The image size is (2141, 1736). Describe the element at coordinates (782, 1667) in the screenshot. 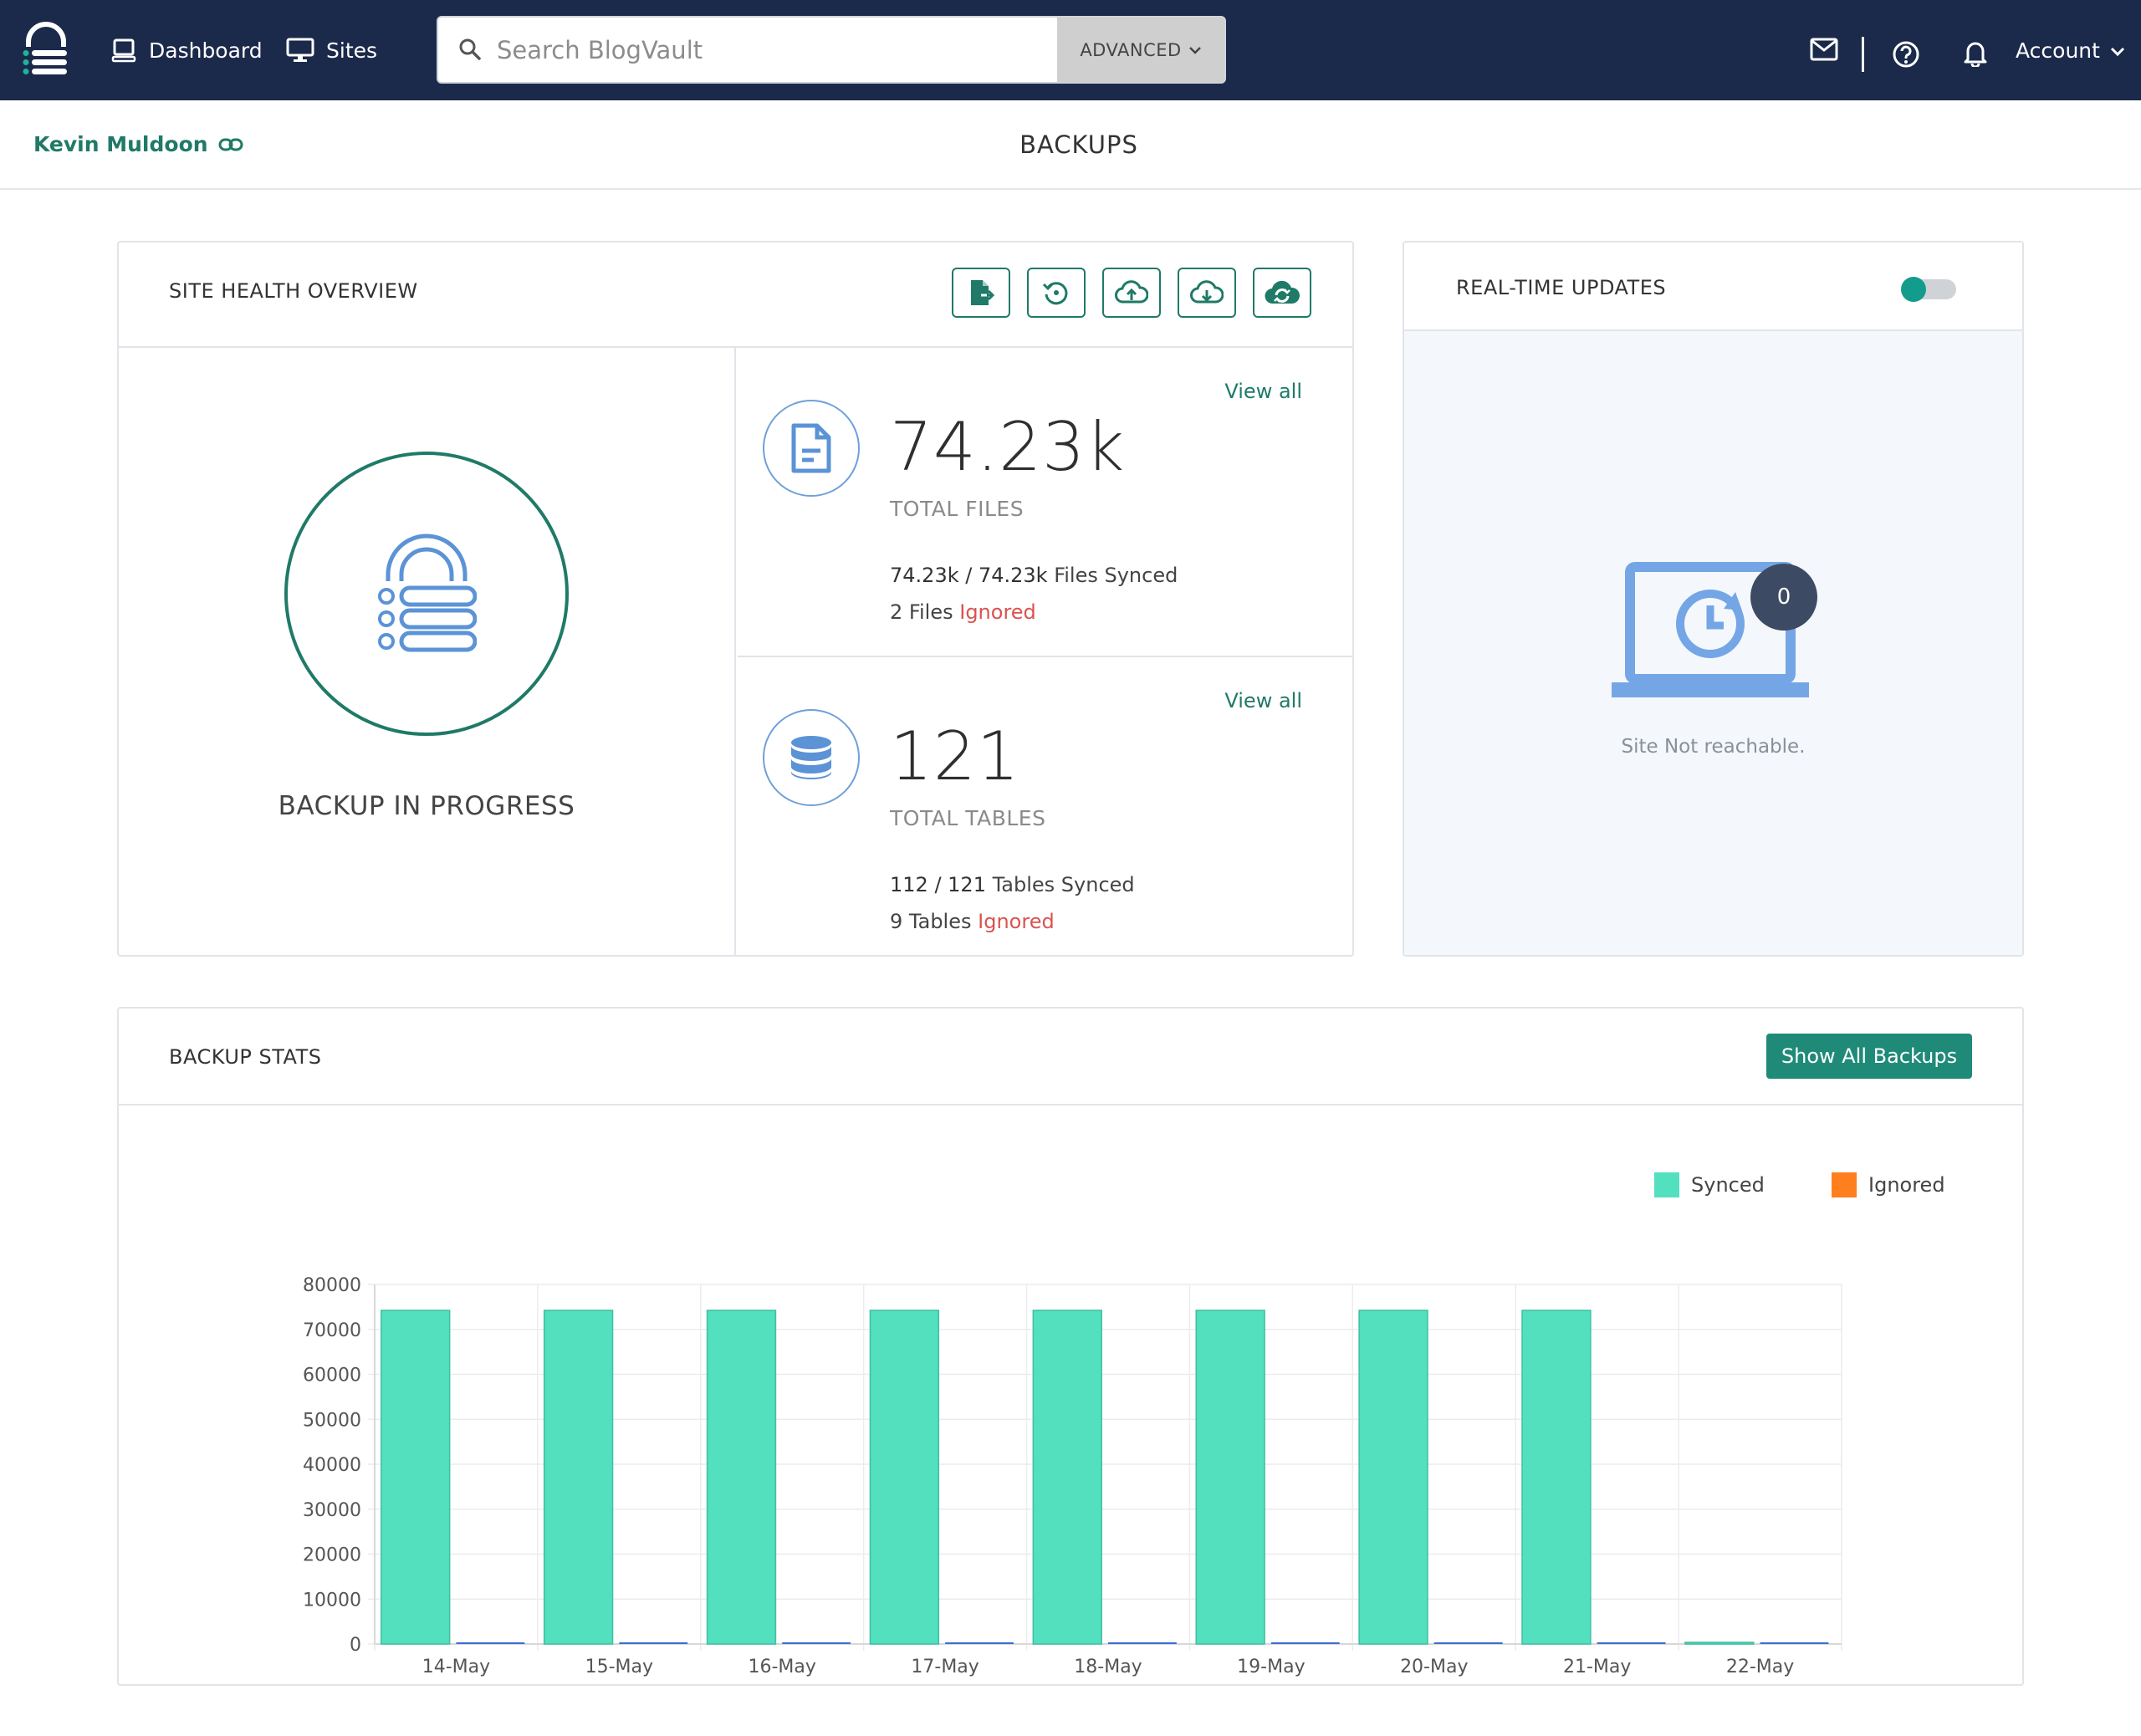

I see `x-tick-label: 16-May` at that location.